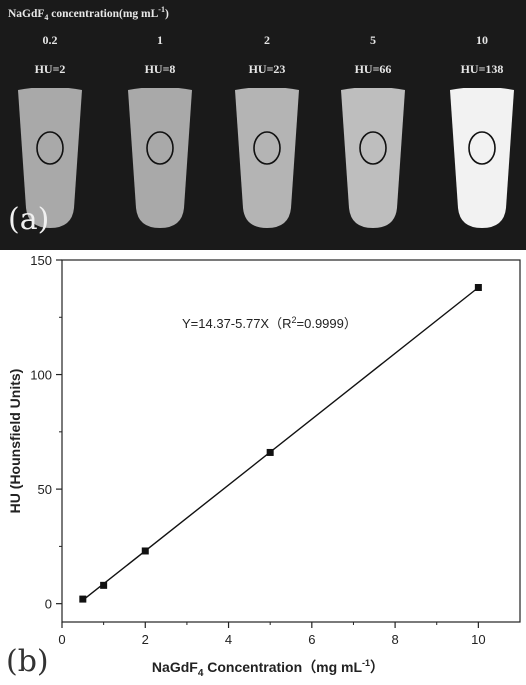 The width and height of the screenshot is (526, 685). I want to click on hu-value-label: HU=2, so click(50, 69).